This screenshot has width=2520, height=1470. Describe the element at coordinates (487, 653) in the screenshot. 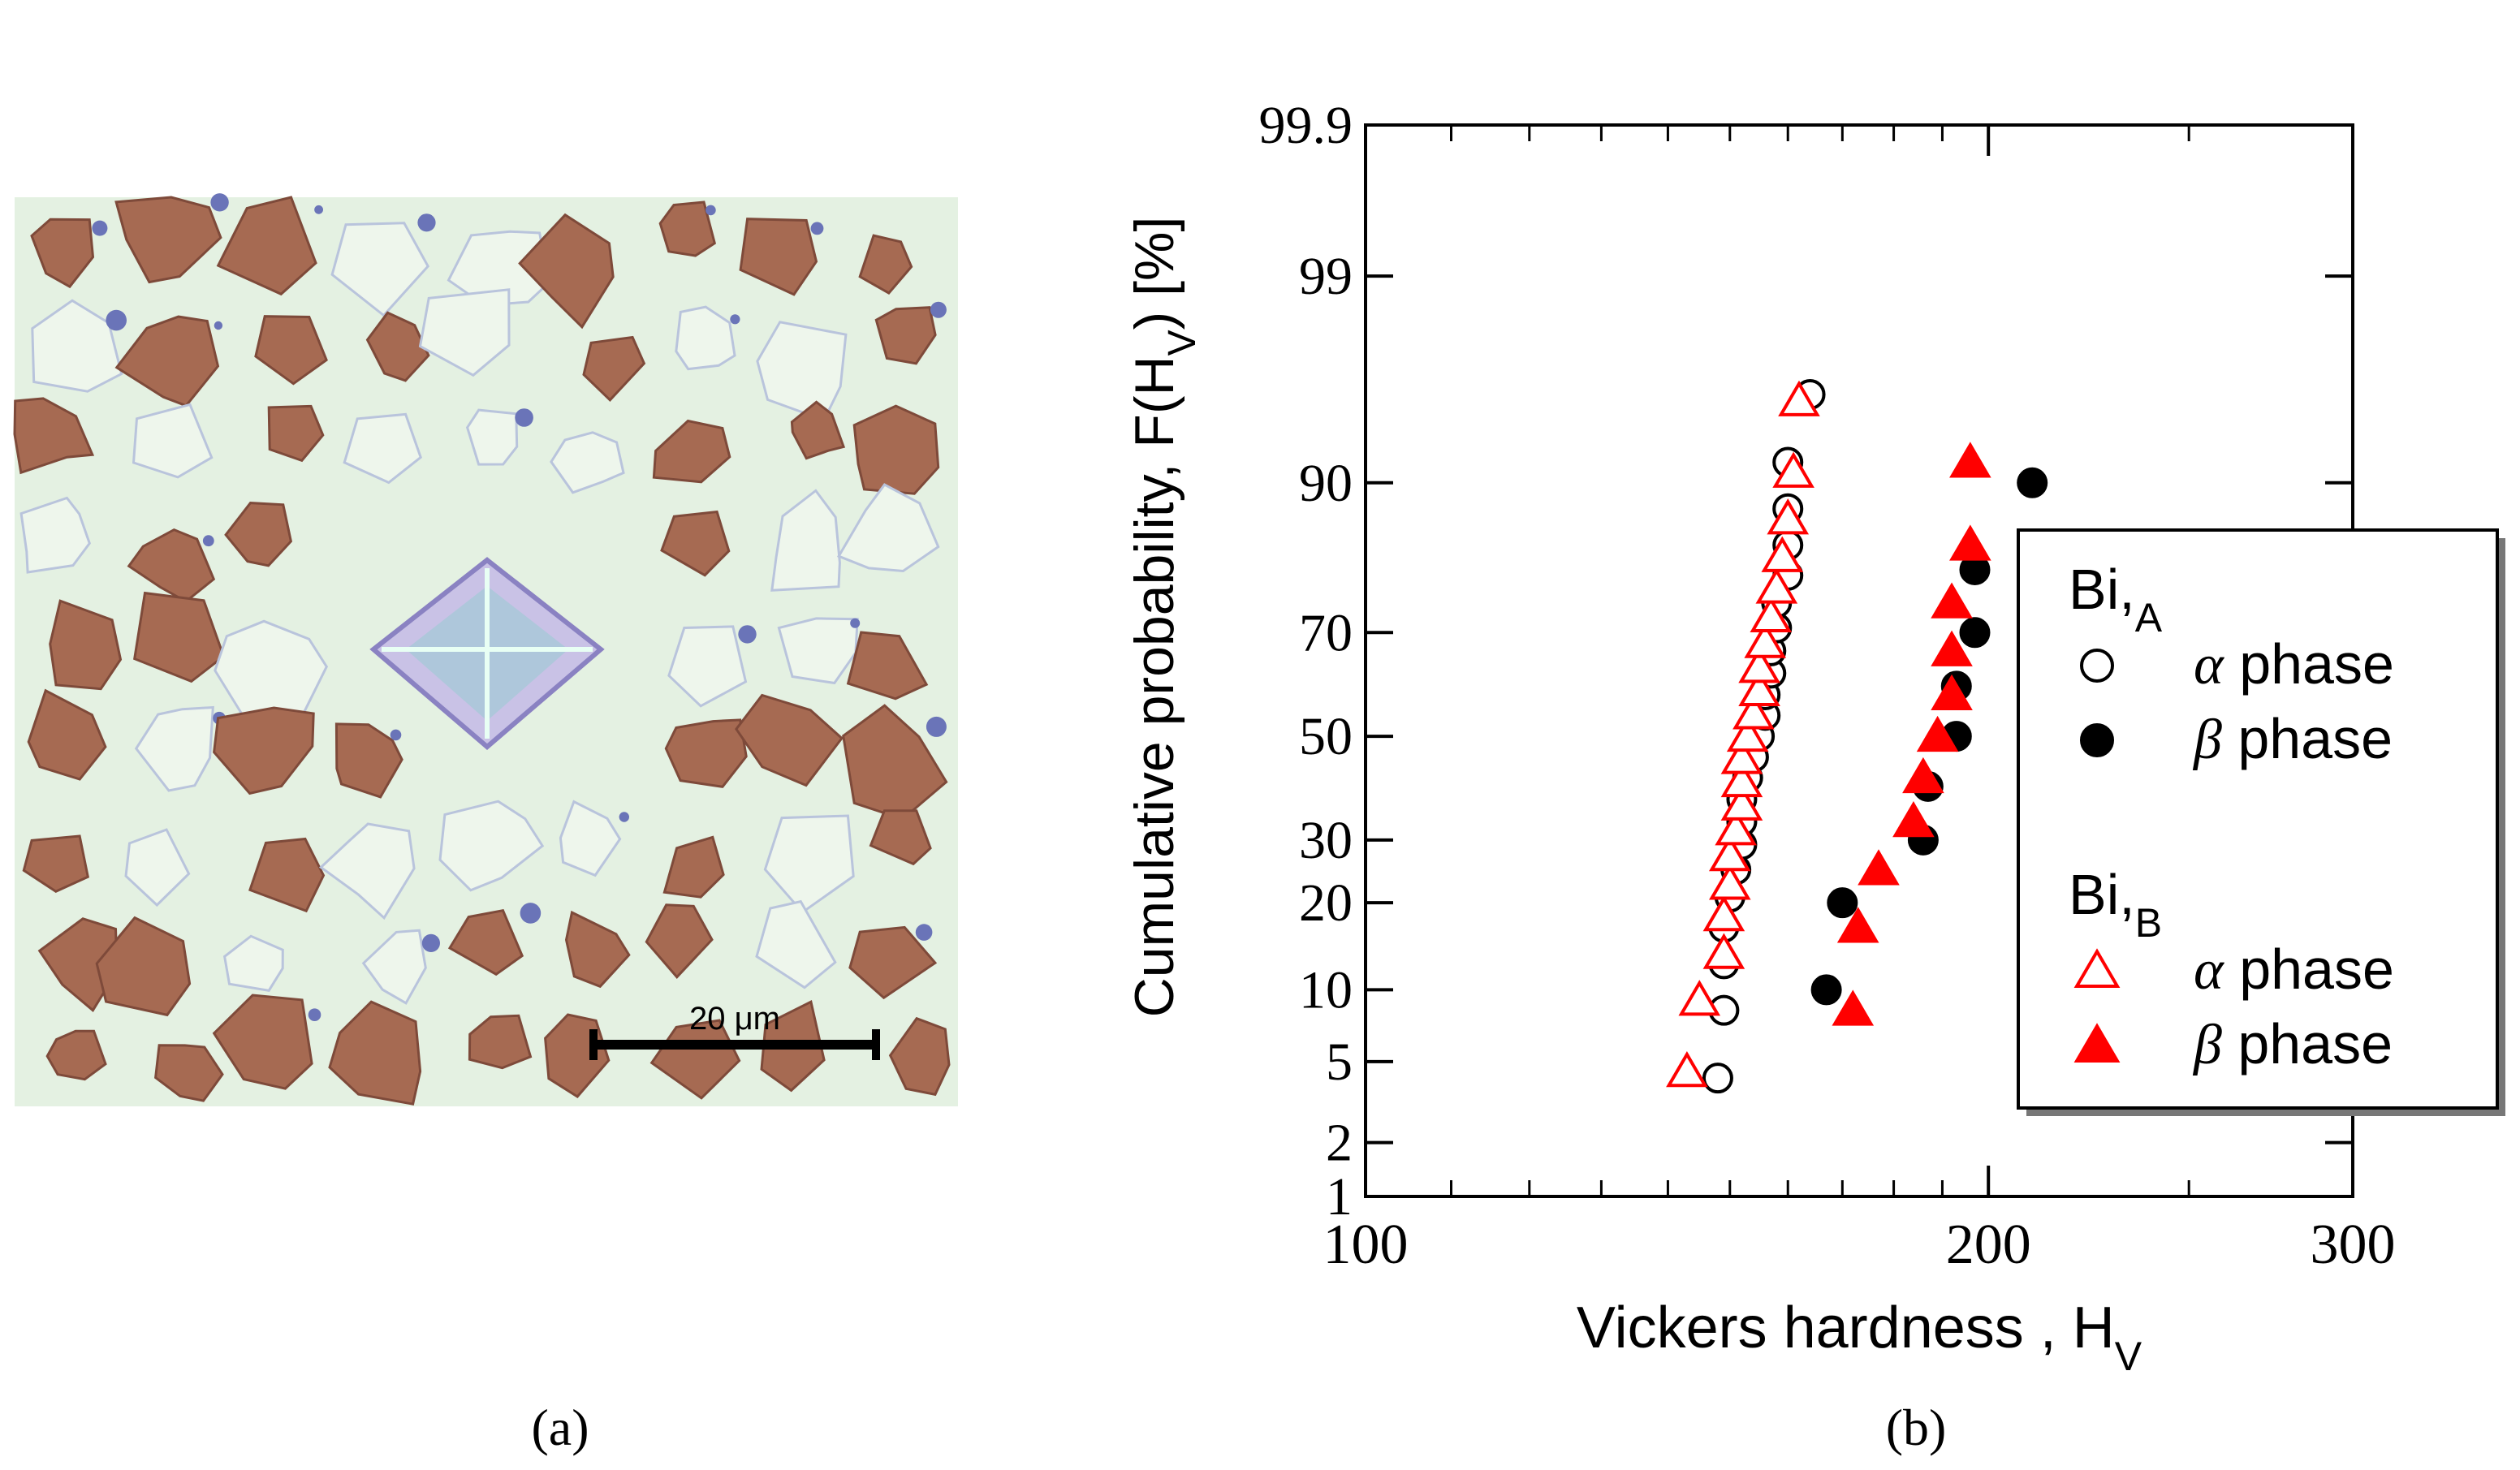

I see `indentation-mark` at that location.